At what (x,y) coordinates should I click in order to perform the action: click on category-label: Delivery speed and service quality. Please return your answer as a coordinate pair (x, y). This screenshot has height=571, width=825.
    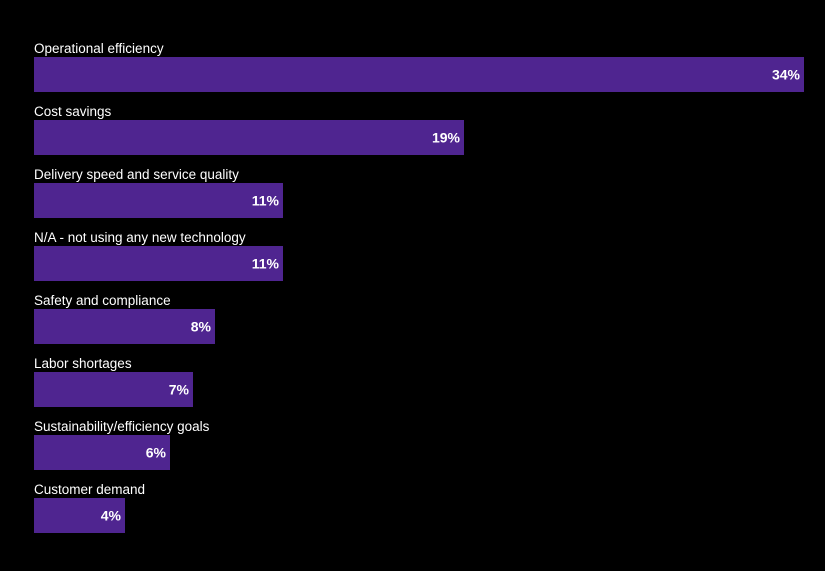
    Looking at the image, I should click on (136, 174).